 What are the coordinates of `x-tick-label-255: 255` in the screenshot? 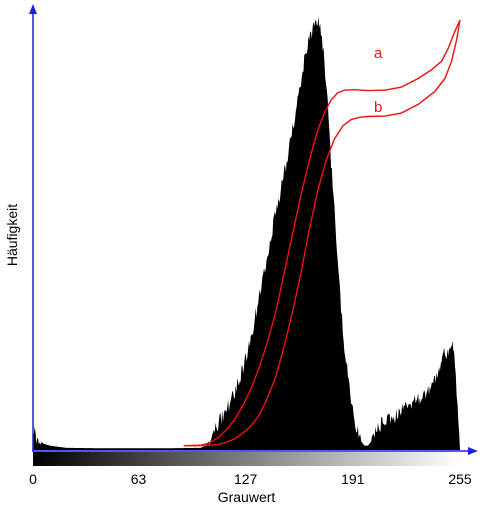 It's located at (460, 479).